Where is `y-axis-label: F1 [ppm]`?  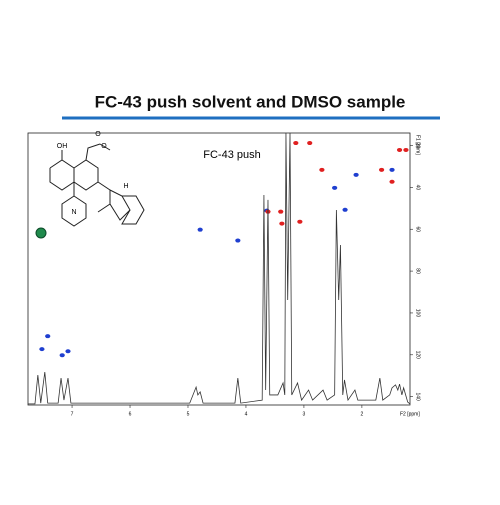 y-axis-label: F1 [ppm] is located at coordinates (418, 145).